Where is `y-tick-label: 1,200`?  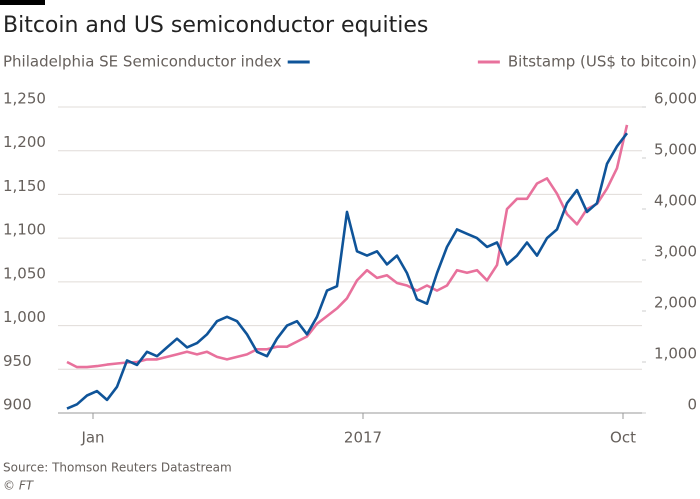 y-tick-label: 1,200 is located at coordinates (24, 142).